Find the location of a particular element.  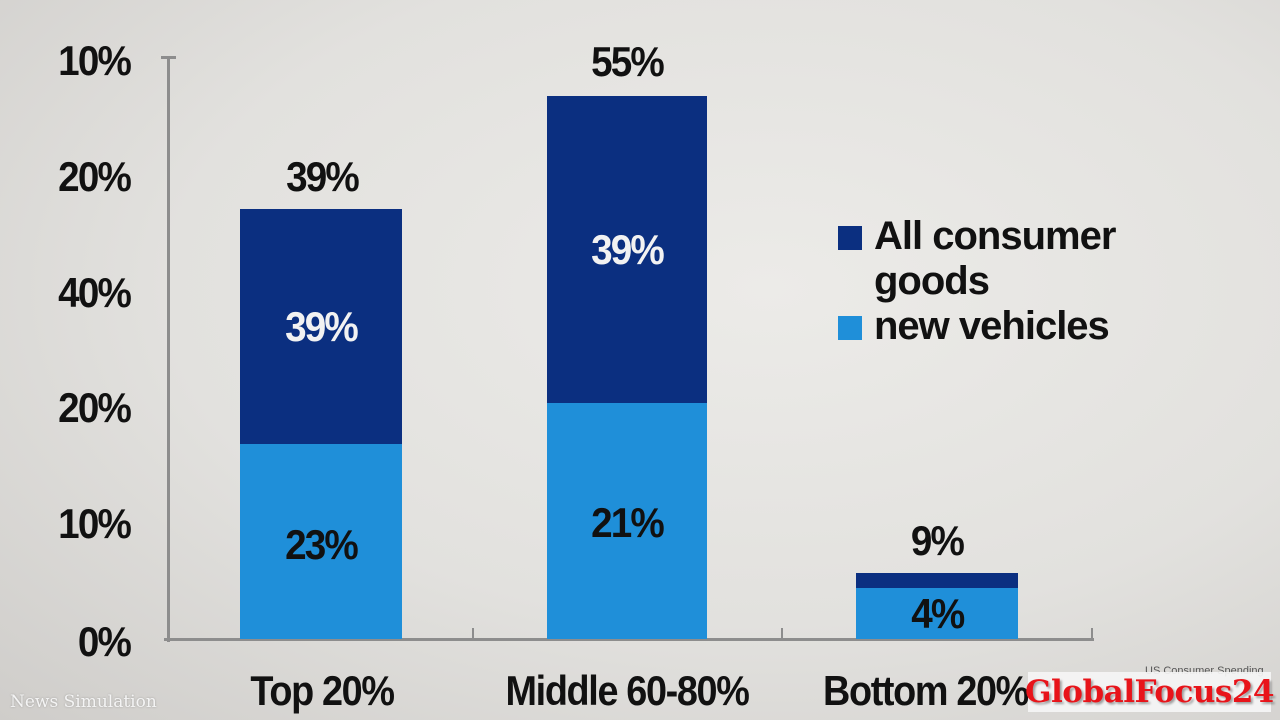

bar-segment-new-vehicles: 21% is located at coordinates (627, 521).